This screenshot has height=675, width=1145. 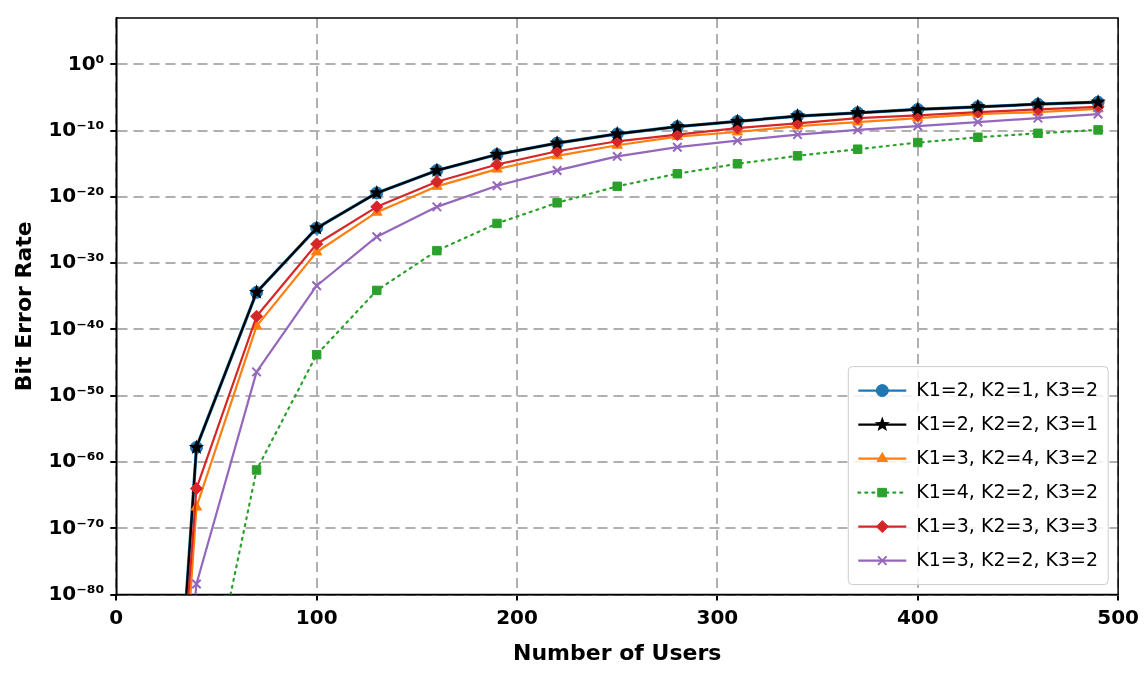 What do you see at coordinates (1007, 558) in the screenshot?
I see `legend-label: K1=3, K2=2, K3=2` at bounding box center [1007, 558].